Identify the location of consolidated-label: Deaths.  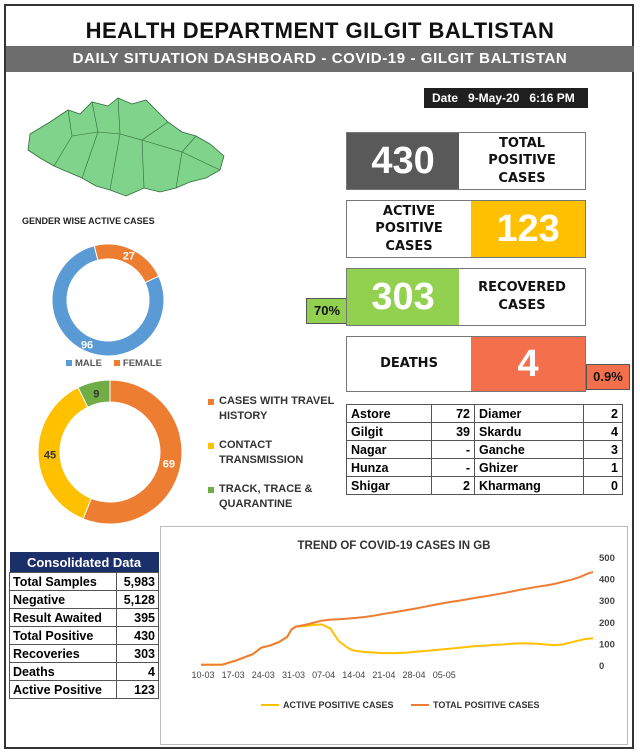
(63, 671).